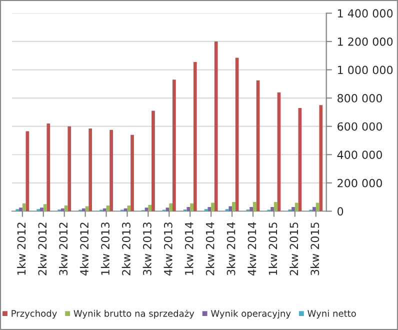 The height and width of the screenshot is (330, 398). What do you see at coordinates (360, 126) in the screenshot?
I see `y-tick-label: 600 000` at bounding box center [360, 126].